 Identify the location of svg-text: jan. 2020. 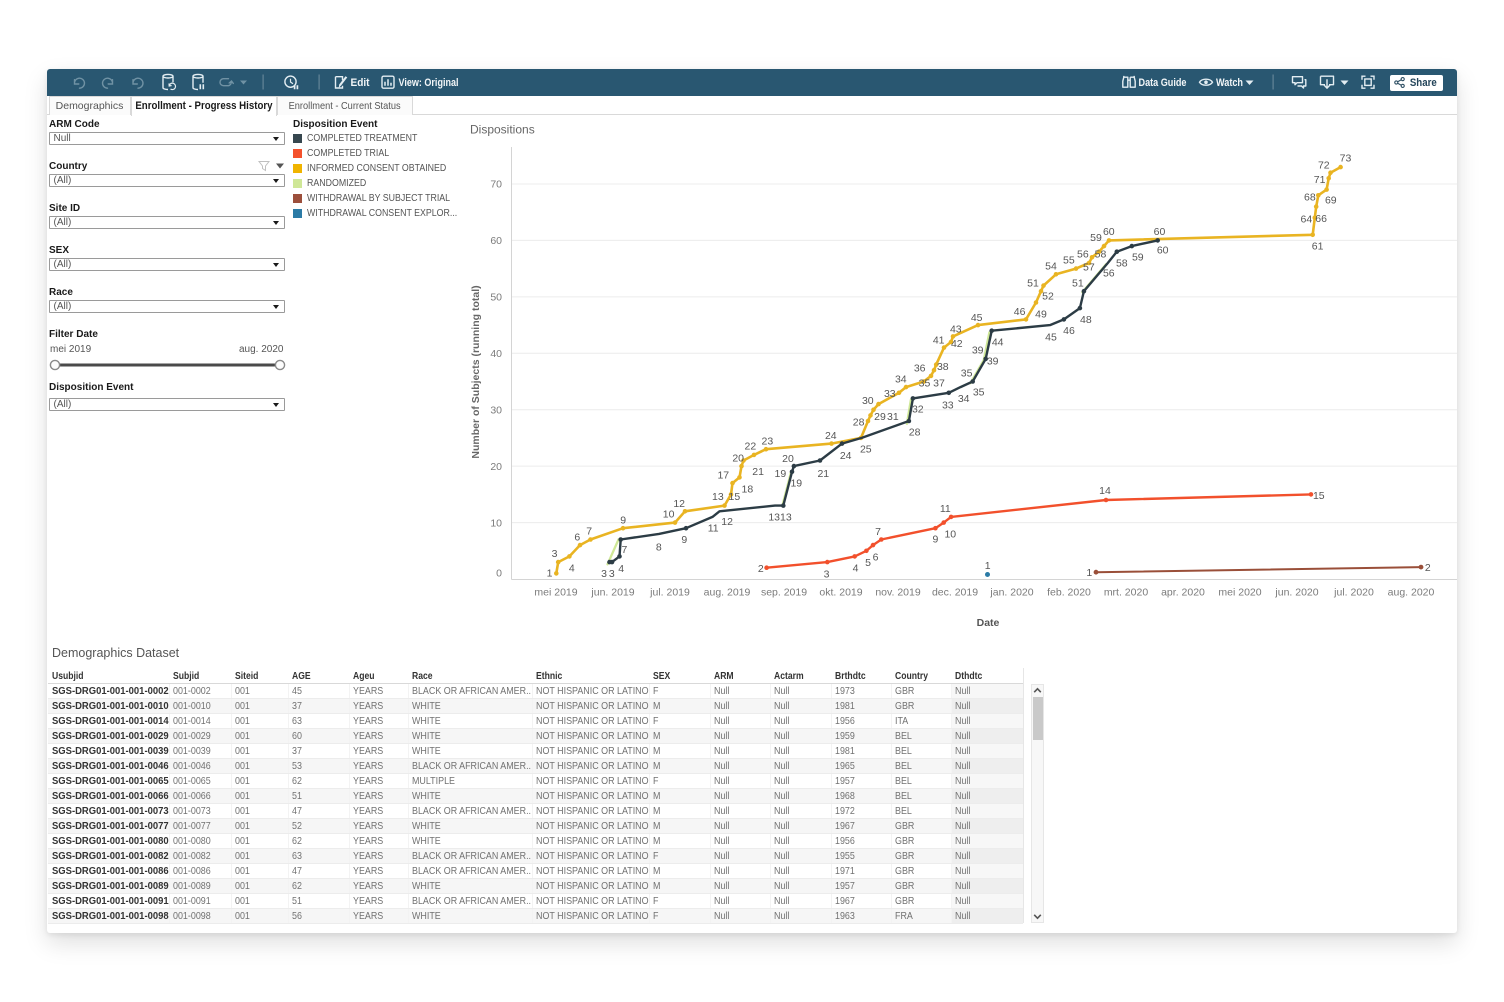
(1011, 593).